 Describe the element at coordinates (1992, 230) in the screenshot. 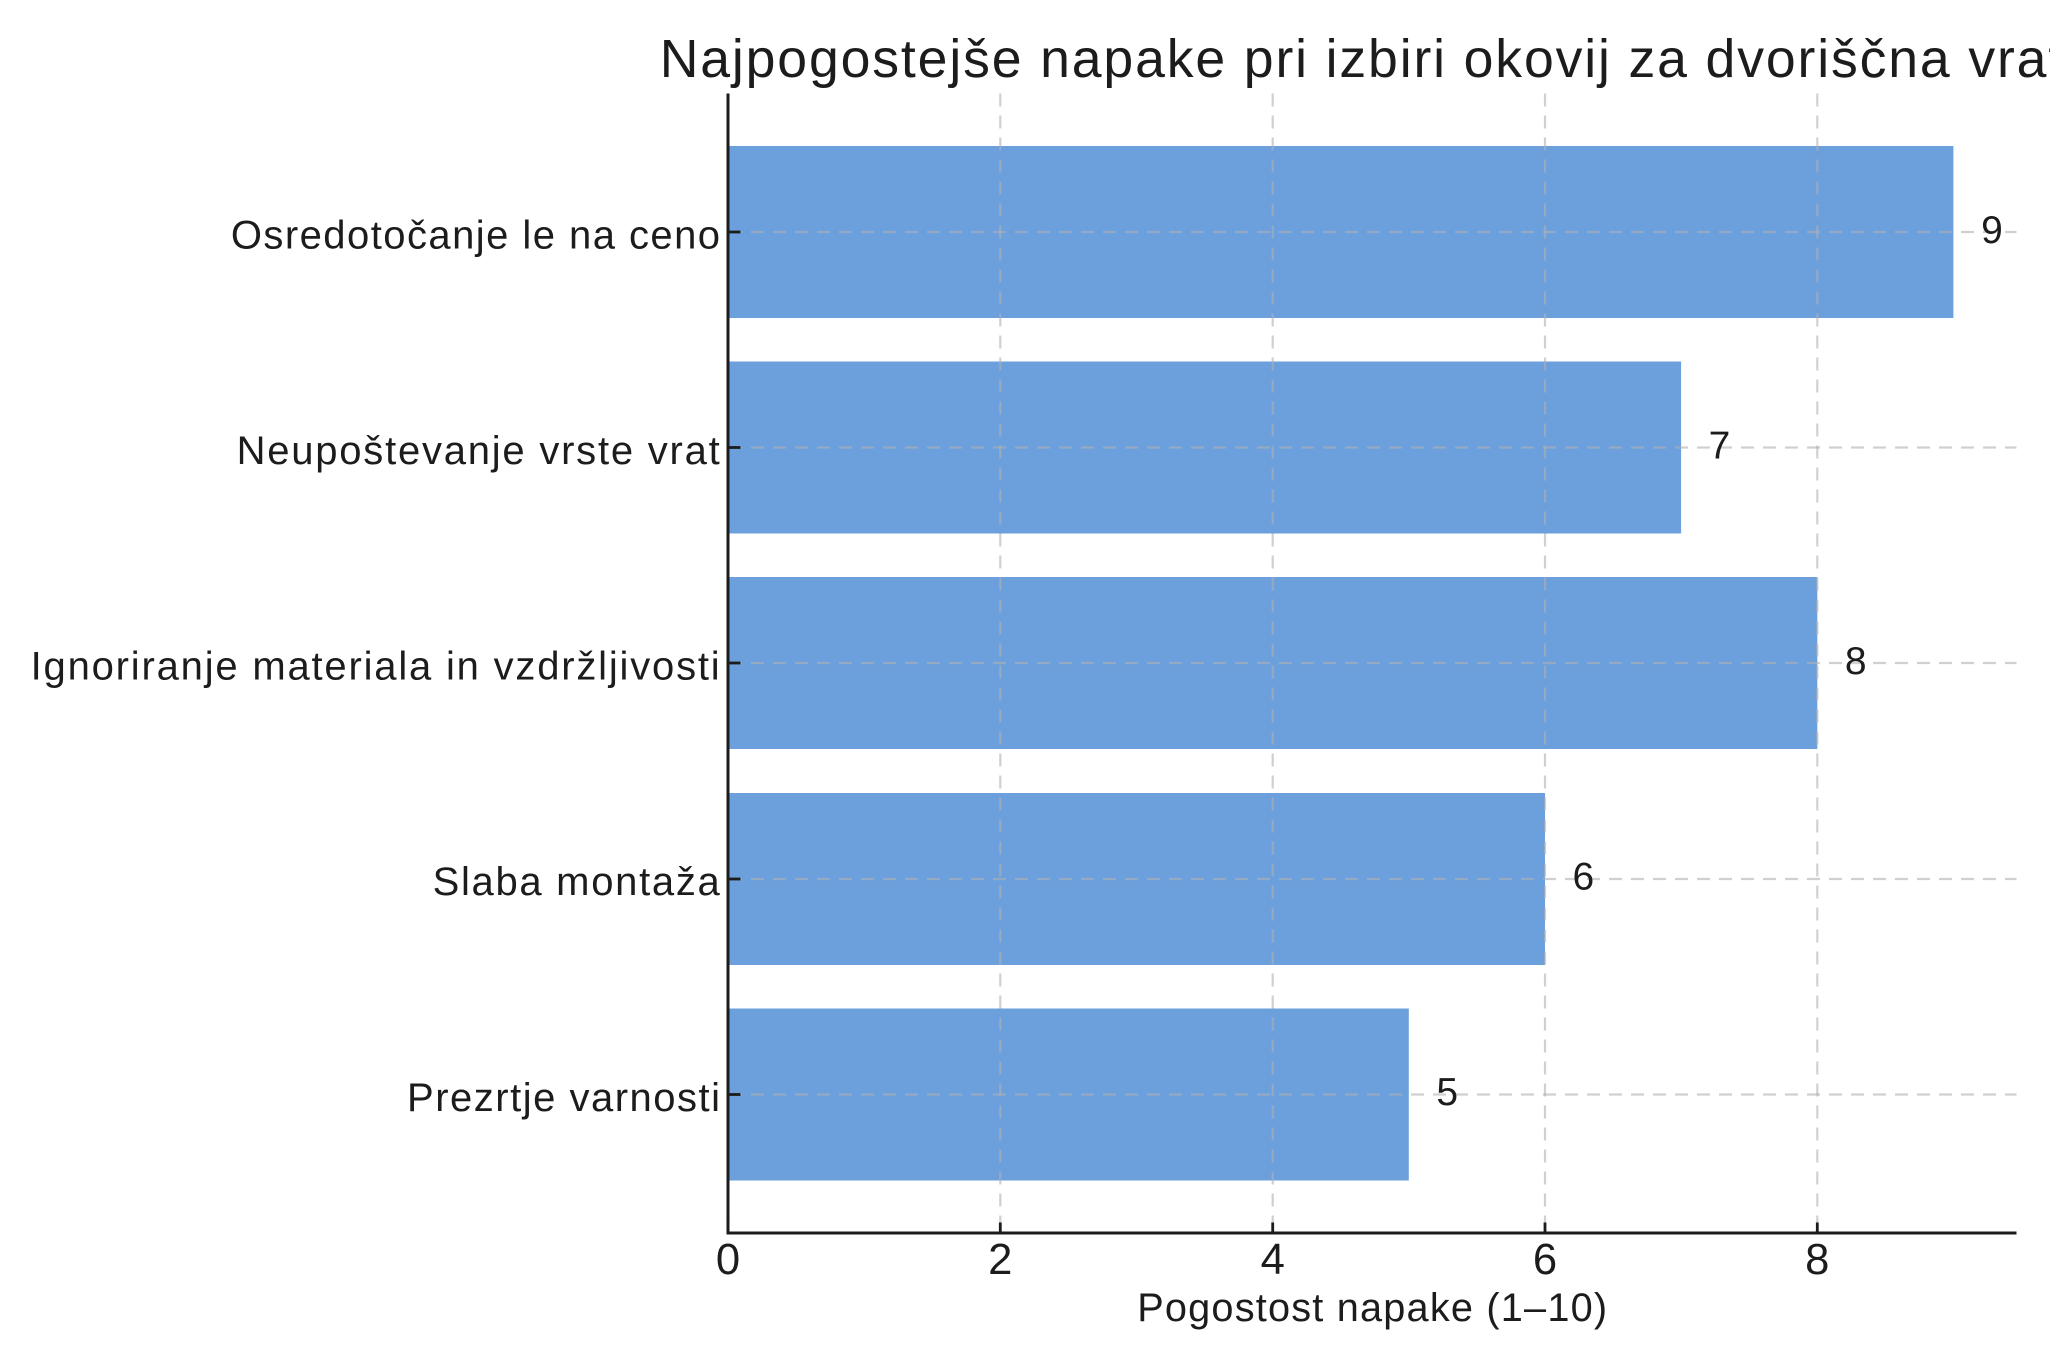

I see `svg-text: 9` at that location.